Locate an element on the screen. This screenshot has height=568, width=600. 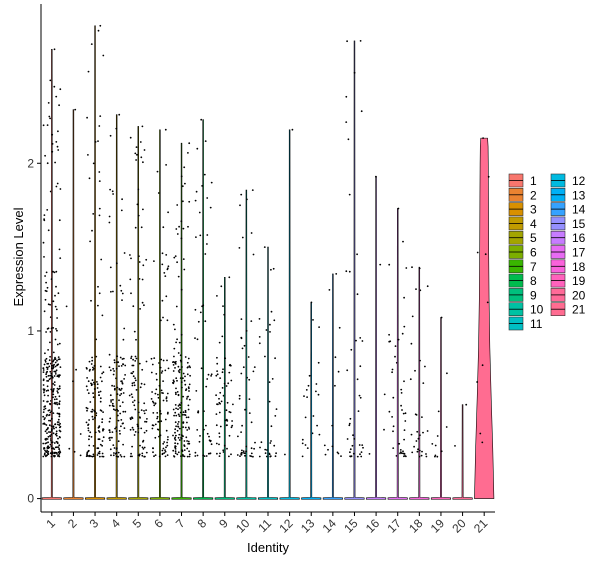
y-tick-label: 1 is located at coordinates (30, 331).